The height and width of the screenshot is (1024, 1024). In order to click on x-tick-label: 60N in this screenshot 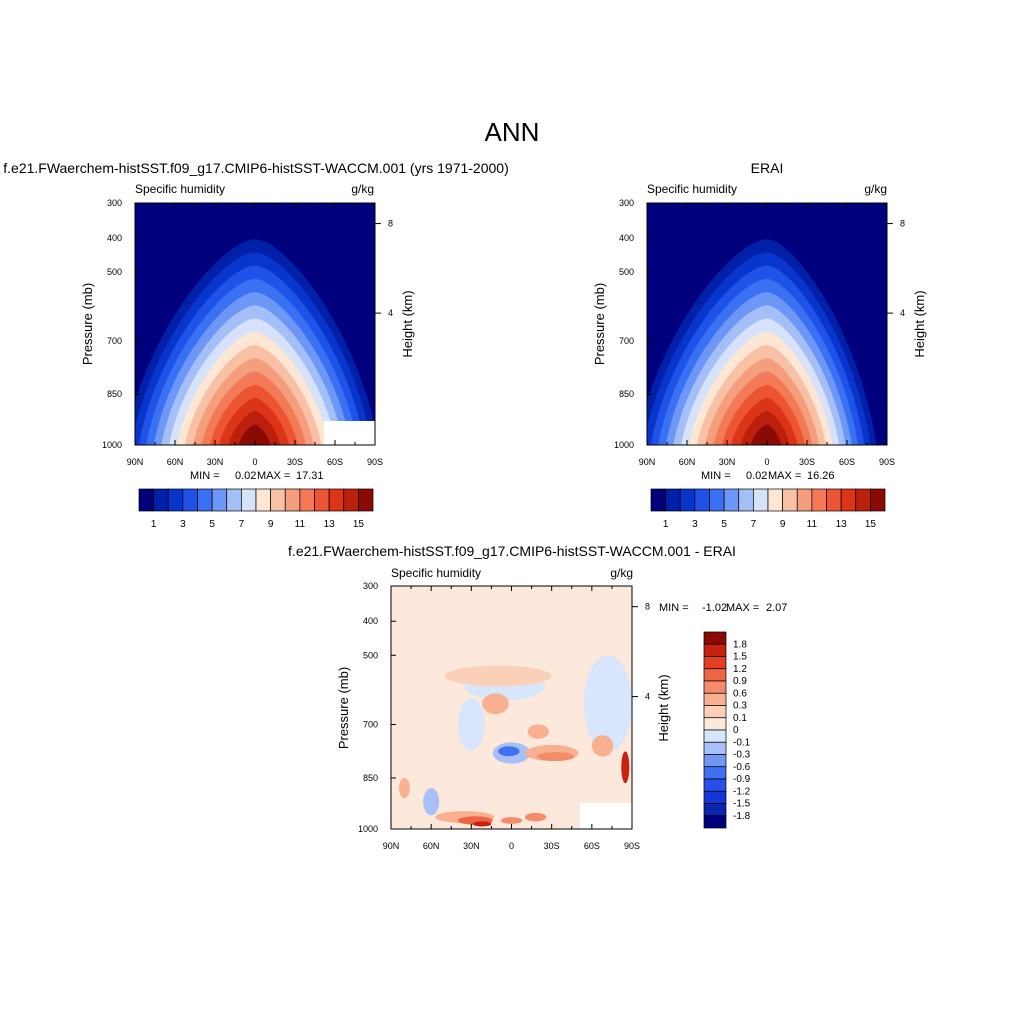, I will do `click(175, 462)`.